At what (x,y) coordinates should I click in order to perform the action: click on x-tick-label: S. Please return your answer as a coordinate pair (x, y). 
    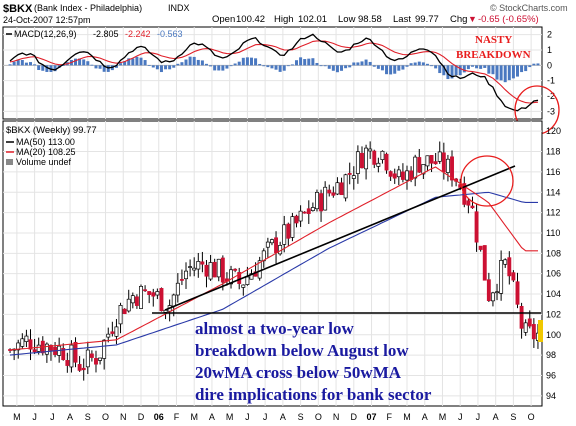
    Looking at the image, I should click on (301, 417).